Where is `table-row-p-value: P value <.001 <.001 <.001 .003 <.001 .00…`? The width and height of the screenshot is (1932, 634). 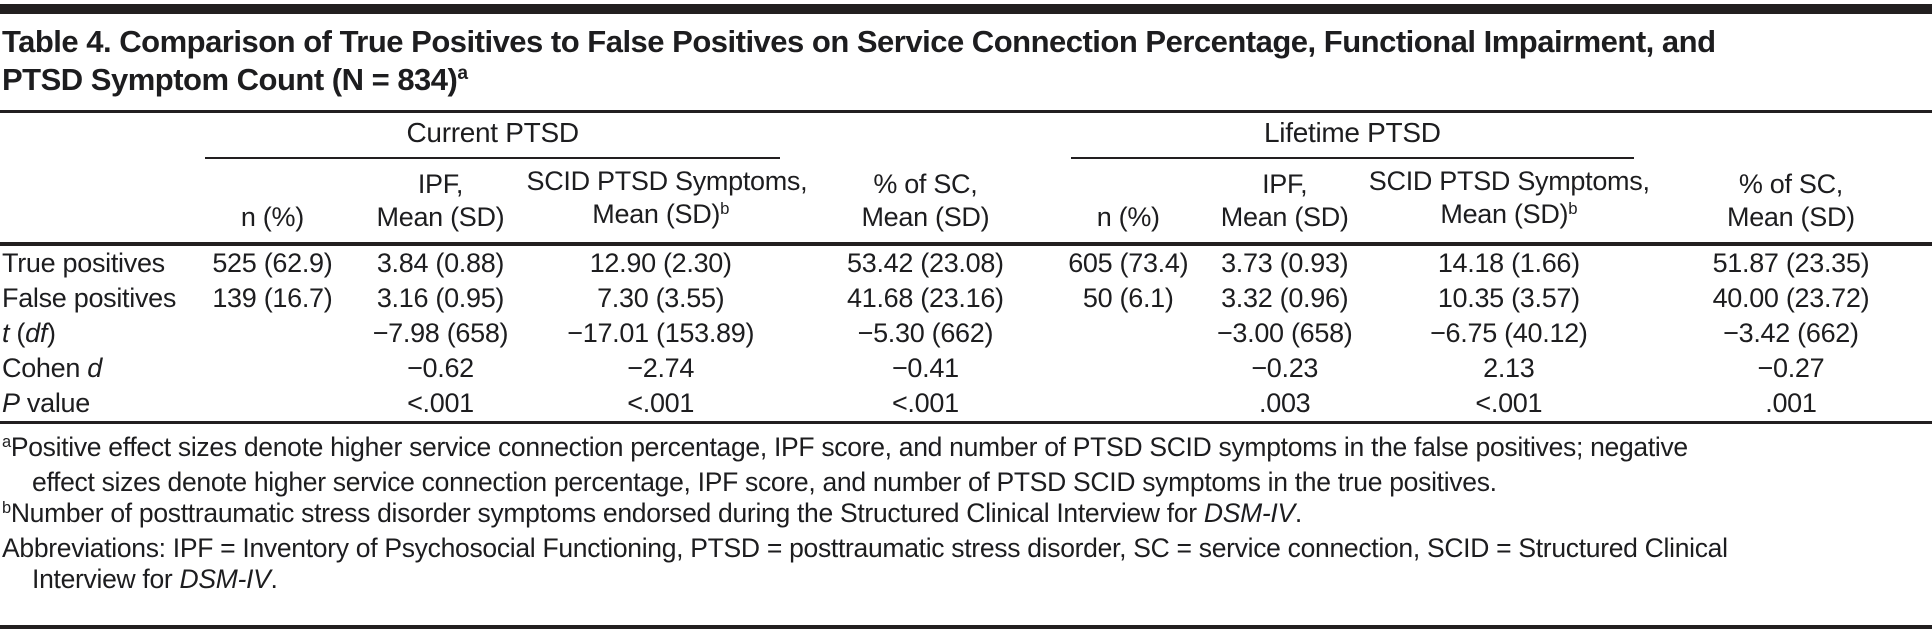 table-row-p-value: P value <.001 <.001 <.001 .003 <.001 .00… is located at coordinates (966, 404).